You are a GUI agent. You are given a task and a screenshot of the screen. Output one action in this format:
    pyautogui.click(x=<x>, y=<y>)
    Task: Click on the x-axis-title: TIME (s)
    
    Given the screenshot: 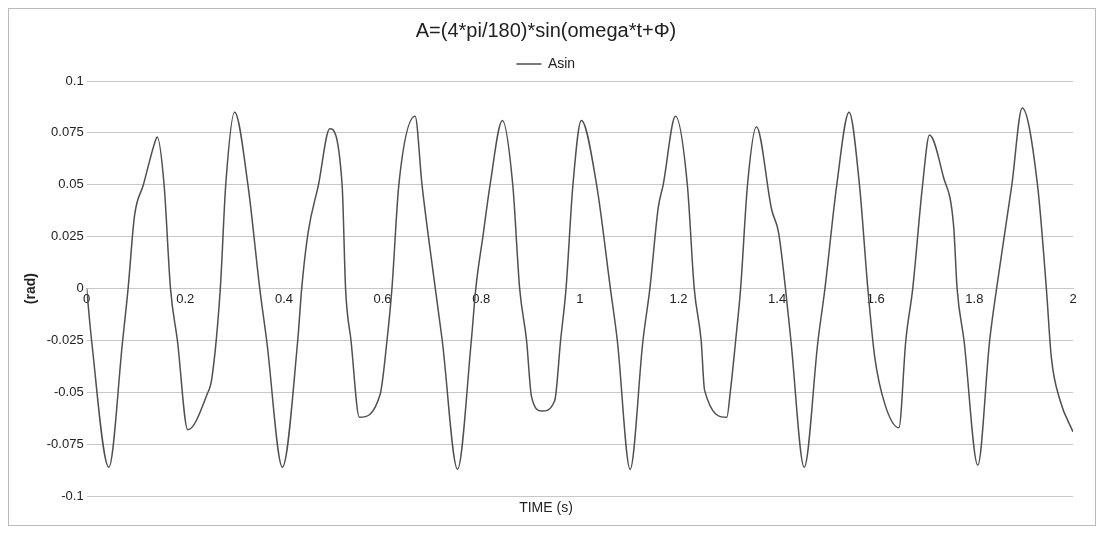 What is the action you would take?
    pyautogui.click(x=546, y=507)
    